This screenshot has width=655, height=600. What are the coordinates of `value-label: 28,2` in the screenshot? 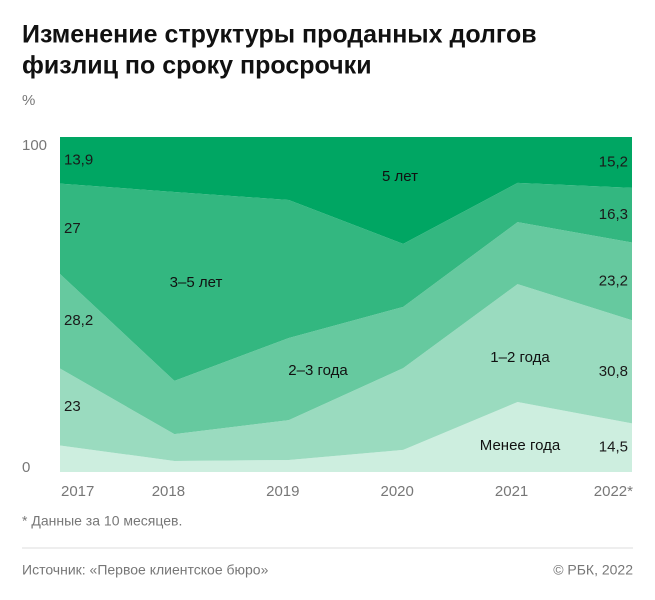 It's located at (78, 320).